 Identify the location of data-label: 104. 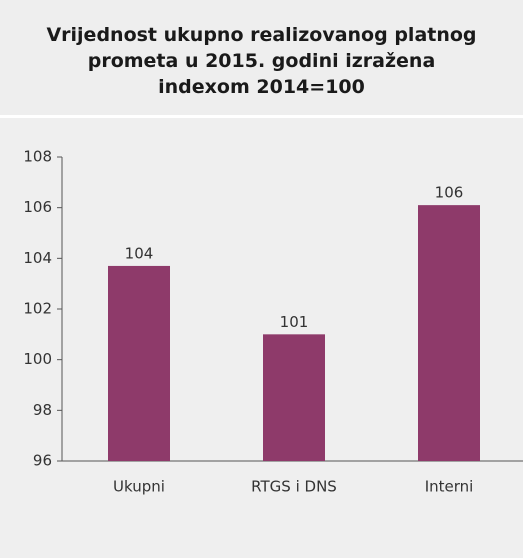
(139, 253).